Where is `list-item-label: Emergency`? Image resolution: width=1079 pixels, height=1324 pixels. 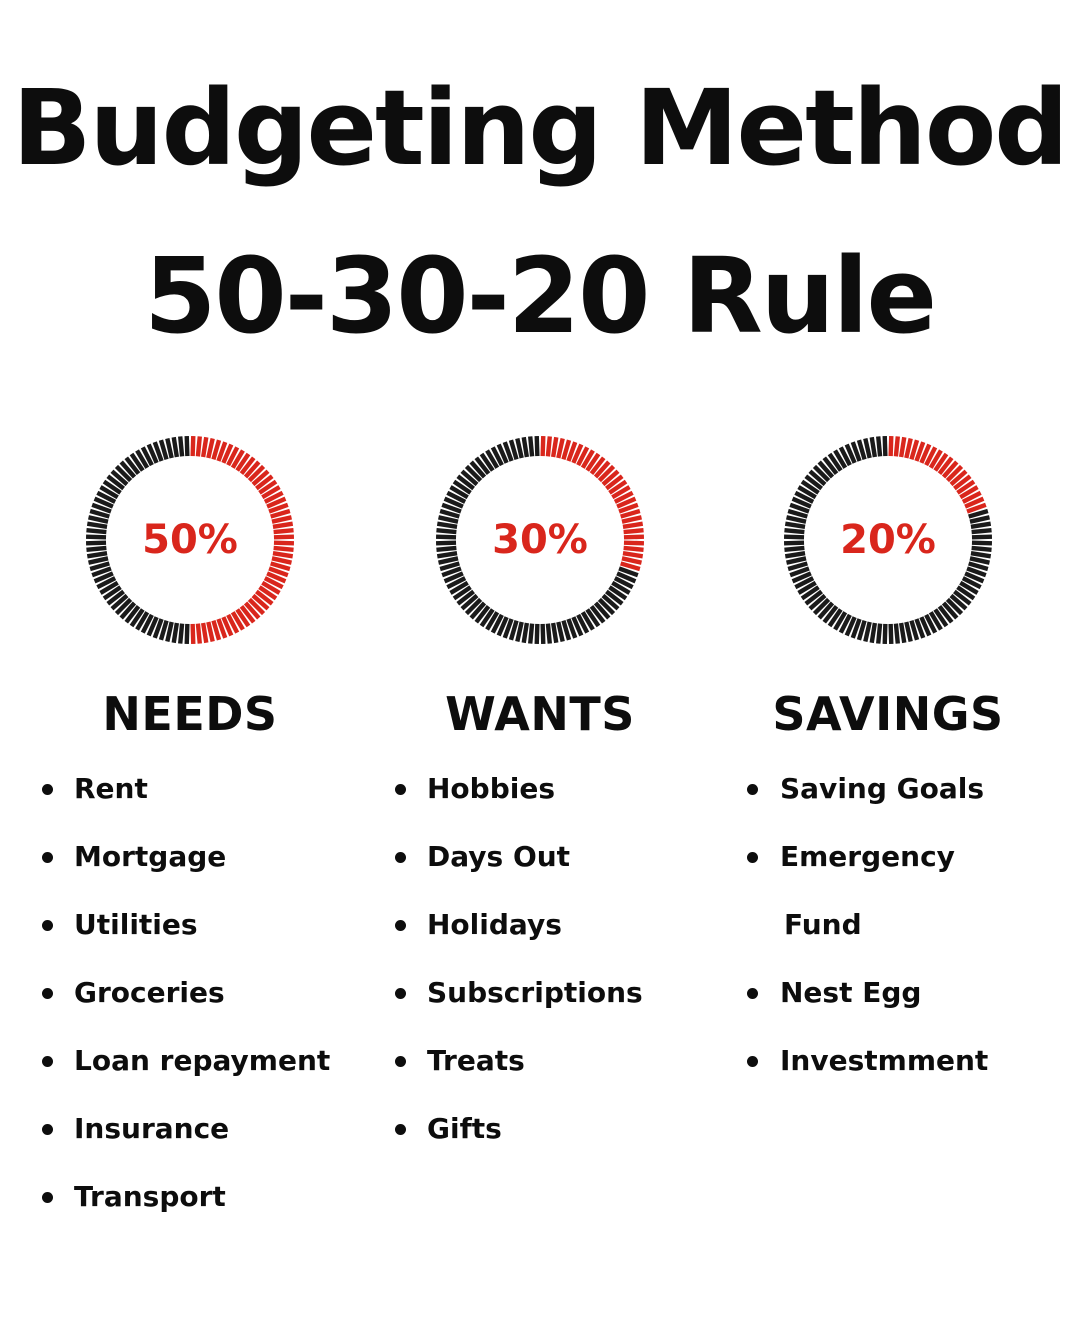 list-item-label: Emergency is located at coordinates (867, 856).